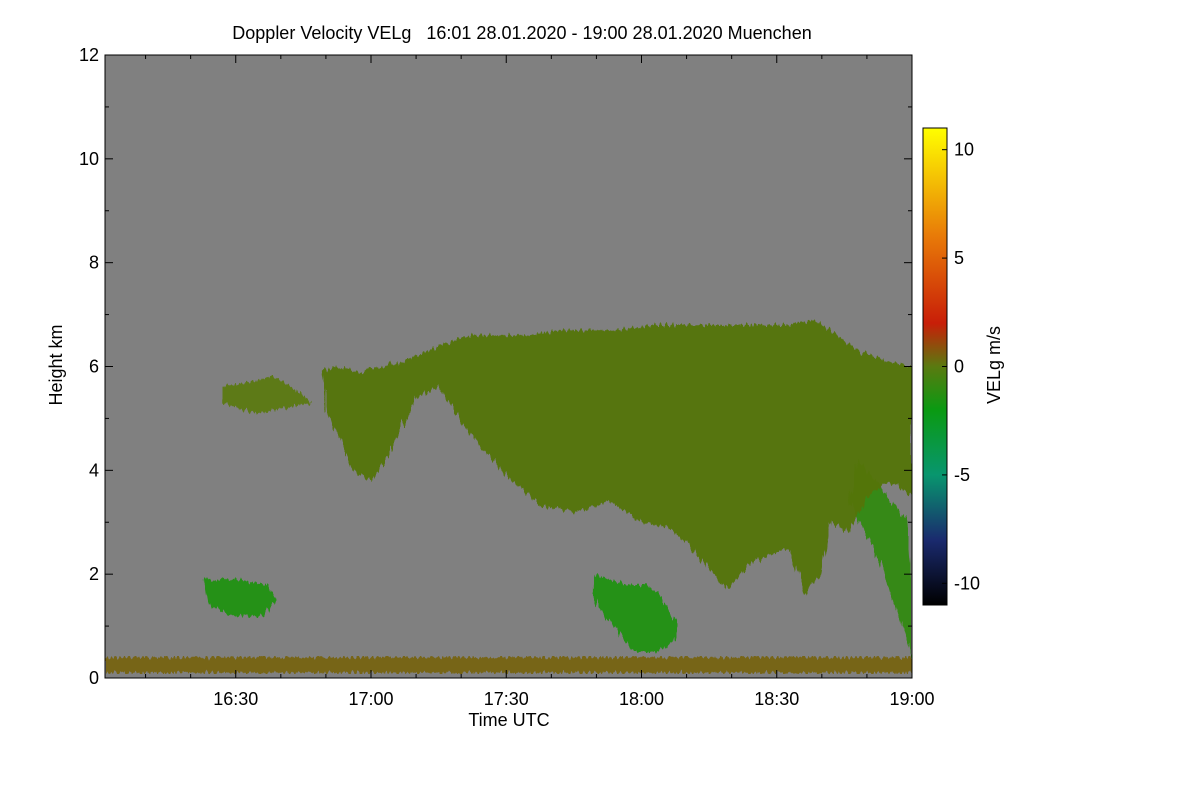 This screenshot has width=1200, height=800. What do you see at coordinates (94, 263) in the screenshot?
I see `y-tick-label: 8` at bounding box center [94, 263].